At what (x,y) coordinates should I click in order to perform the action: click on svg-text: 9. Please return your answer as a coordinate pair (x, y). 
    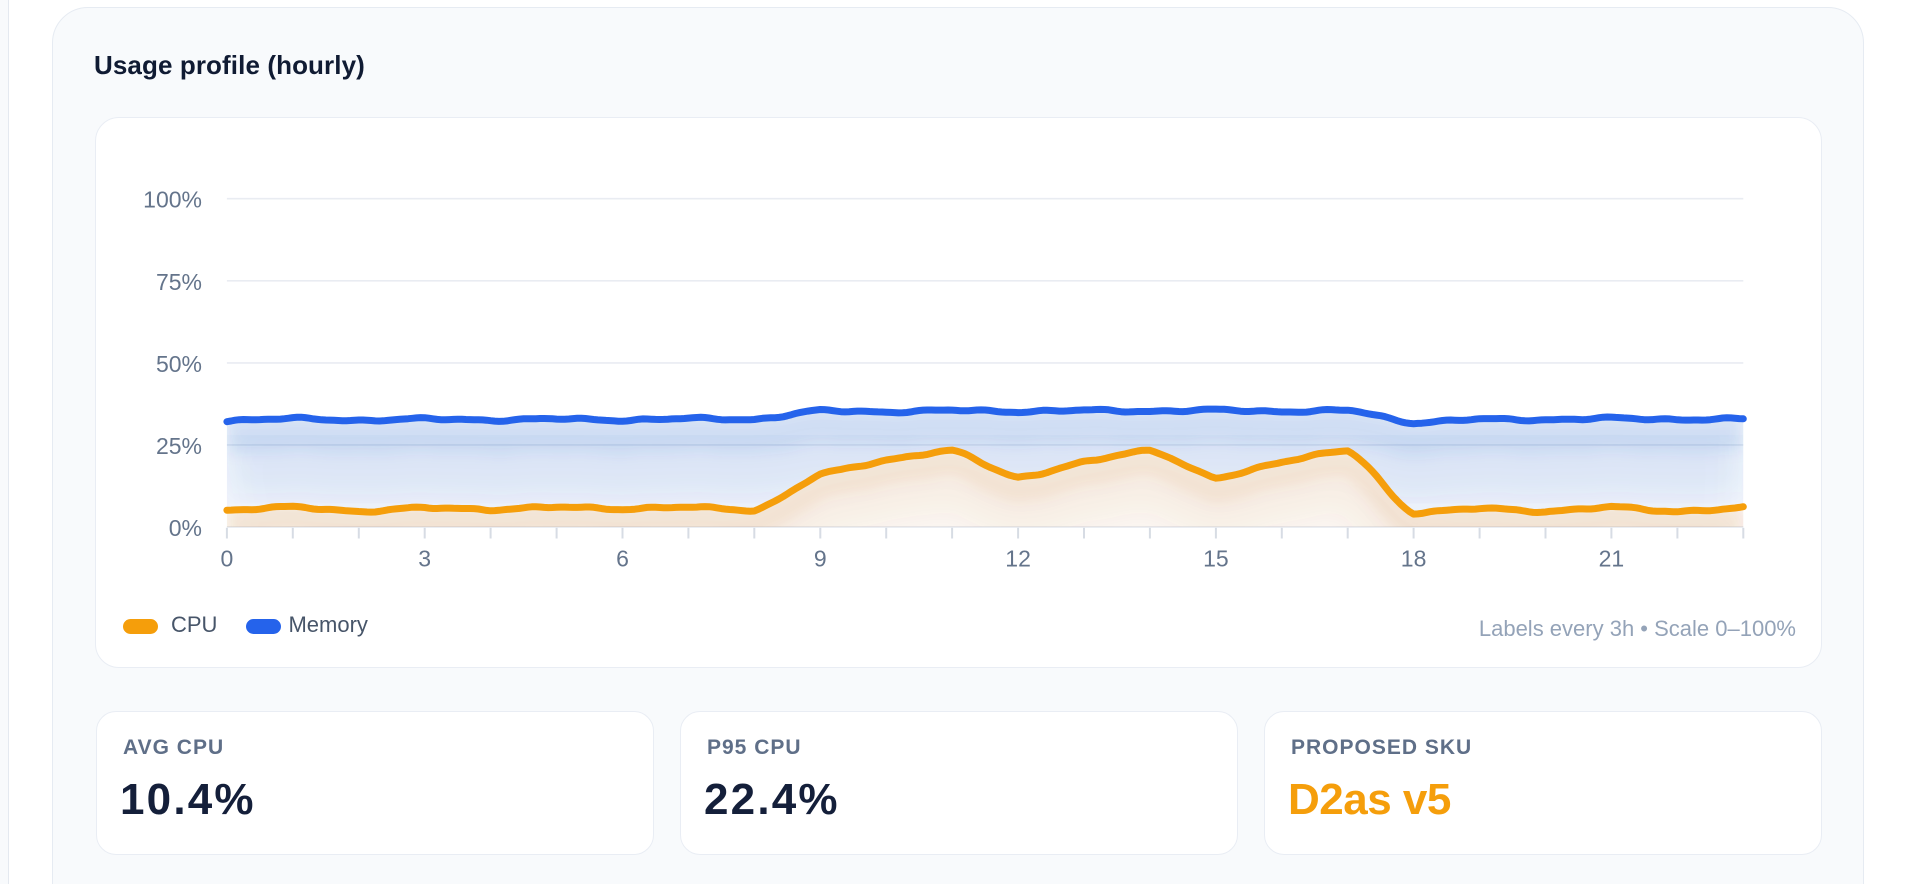
    Looking at the image, I should click on (820, 559).